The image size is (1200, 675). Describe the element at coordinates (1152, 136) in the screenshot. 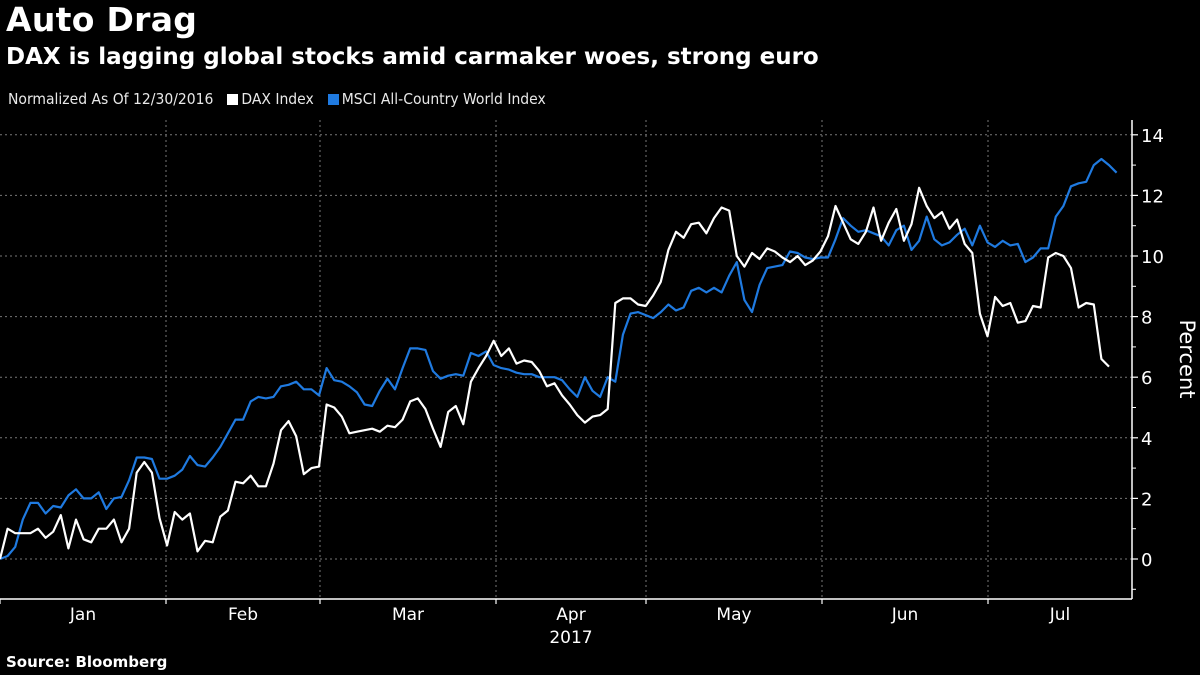

I see `y-tick-label: 14` at that location.